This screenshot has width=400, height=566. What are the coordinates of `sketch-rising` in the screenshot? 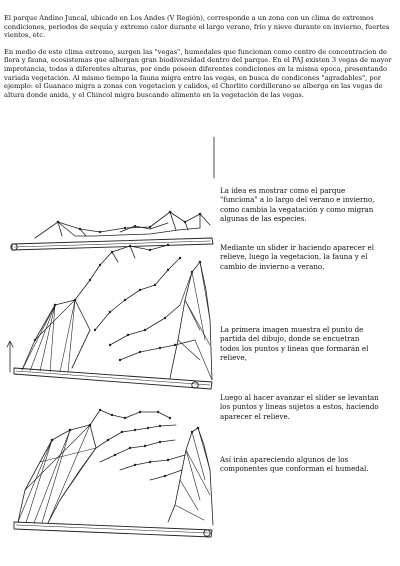 It's located at (109, 316).